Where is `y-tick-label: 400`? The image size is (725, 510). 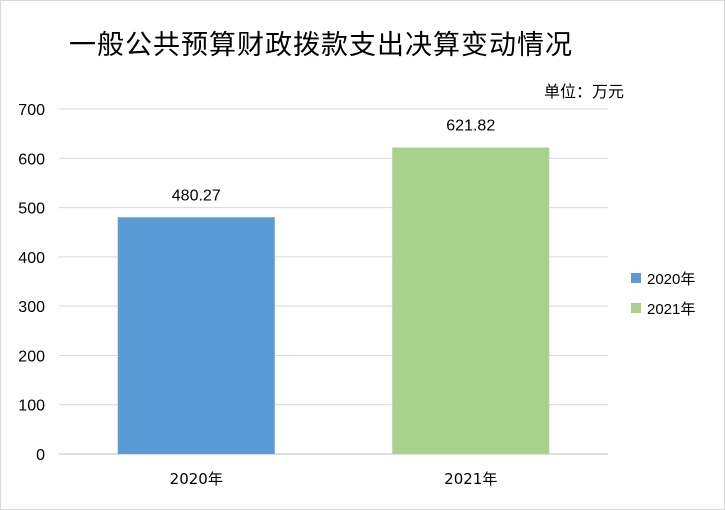 y-tick-label: 400 is located at coordinates (31, 258).